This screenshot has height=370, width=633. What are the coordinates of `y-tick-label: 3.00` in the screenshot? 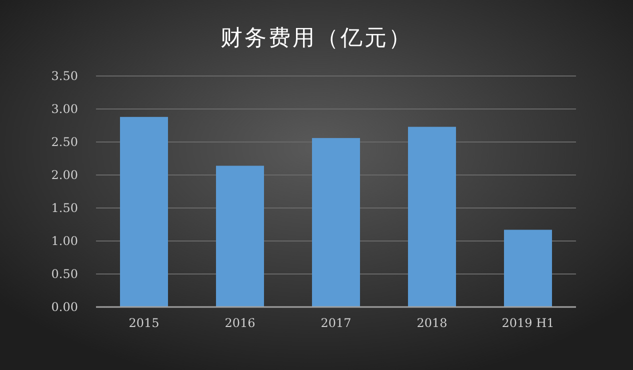 It's located at (64, 109).